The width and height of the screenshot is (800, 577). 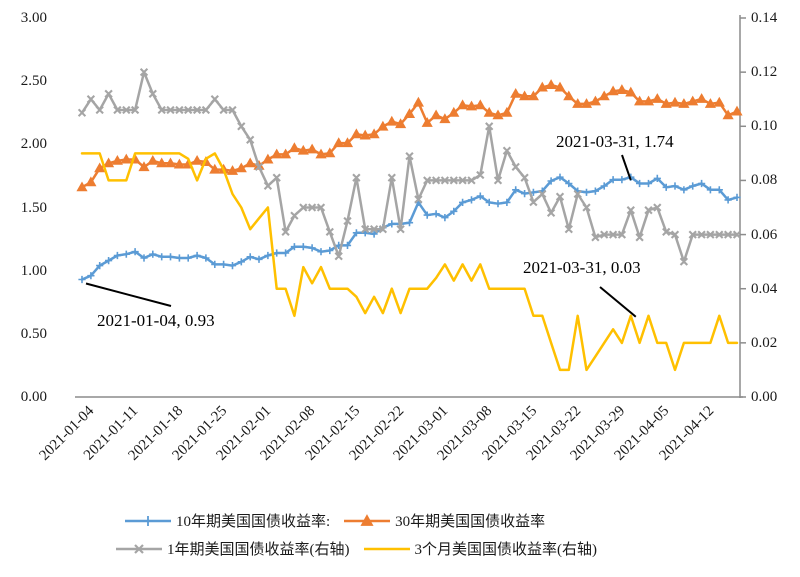 I want to click on left-axis-tick-label: 1.00, so click(x=33, y=270).